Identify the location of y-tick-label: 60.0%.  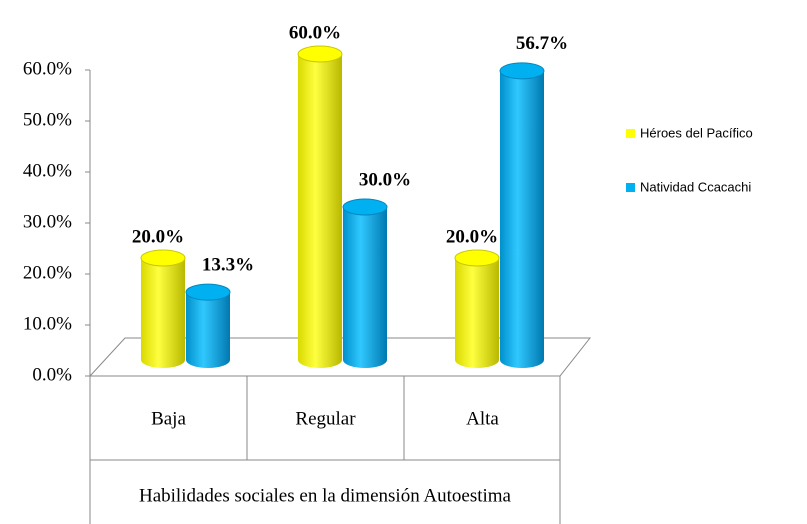
(47, 68).